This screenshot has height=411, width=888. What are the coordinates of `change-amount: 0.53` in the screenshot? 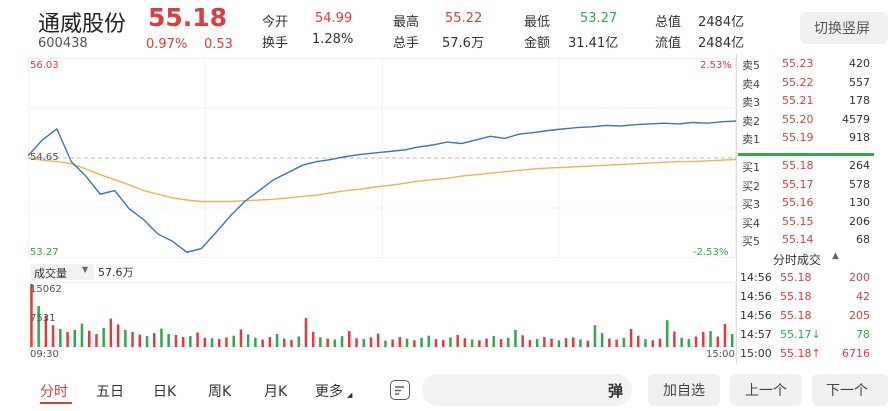 It's located at (218, 44).